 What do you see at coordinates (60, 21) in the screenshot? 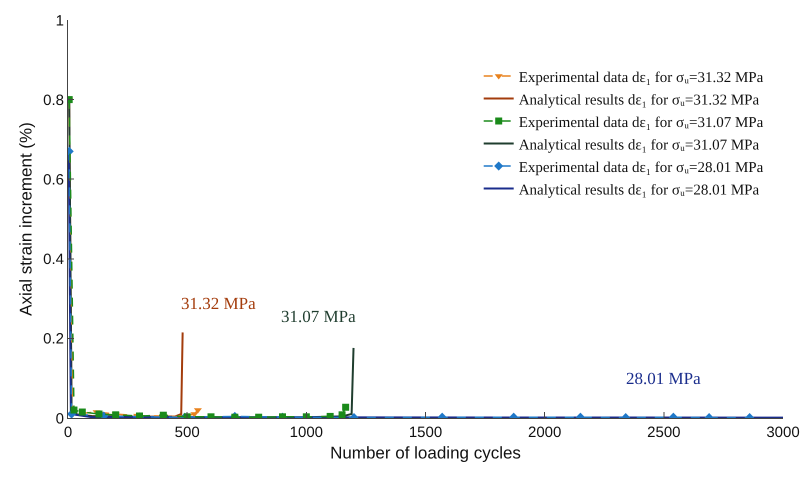
I see `y-tick-label: 1` at bounding box center [60, 21].